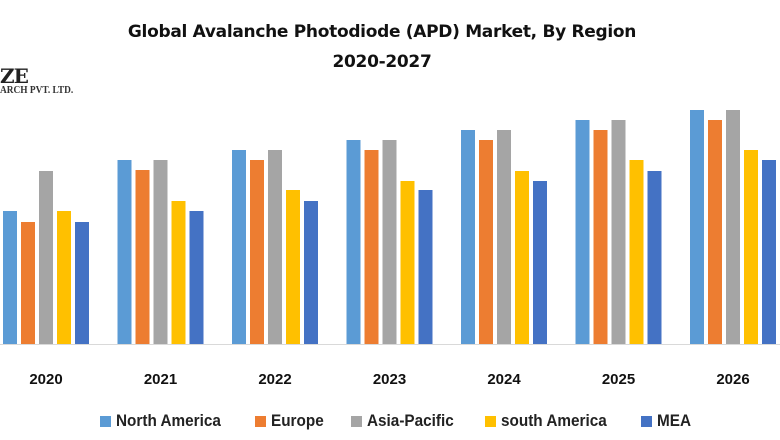 This screenshot has height=440, width=780. Describe the element at coordinates (540, 262) in the screenshot. I see `bar-mea-2024` at that location.